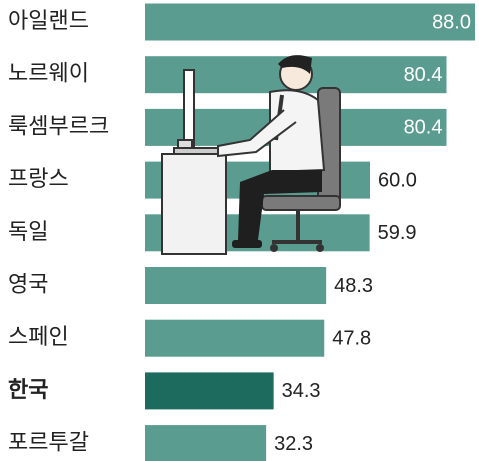 The height and width of the screenshot is (461, 479). Describe the element at coordinates (48, 443) in the screenshot. I see `category-label: 포르투갈` at that location.